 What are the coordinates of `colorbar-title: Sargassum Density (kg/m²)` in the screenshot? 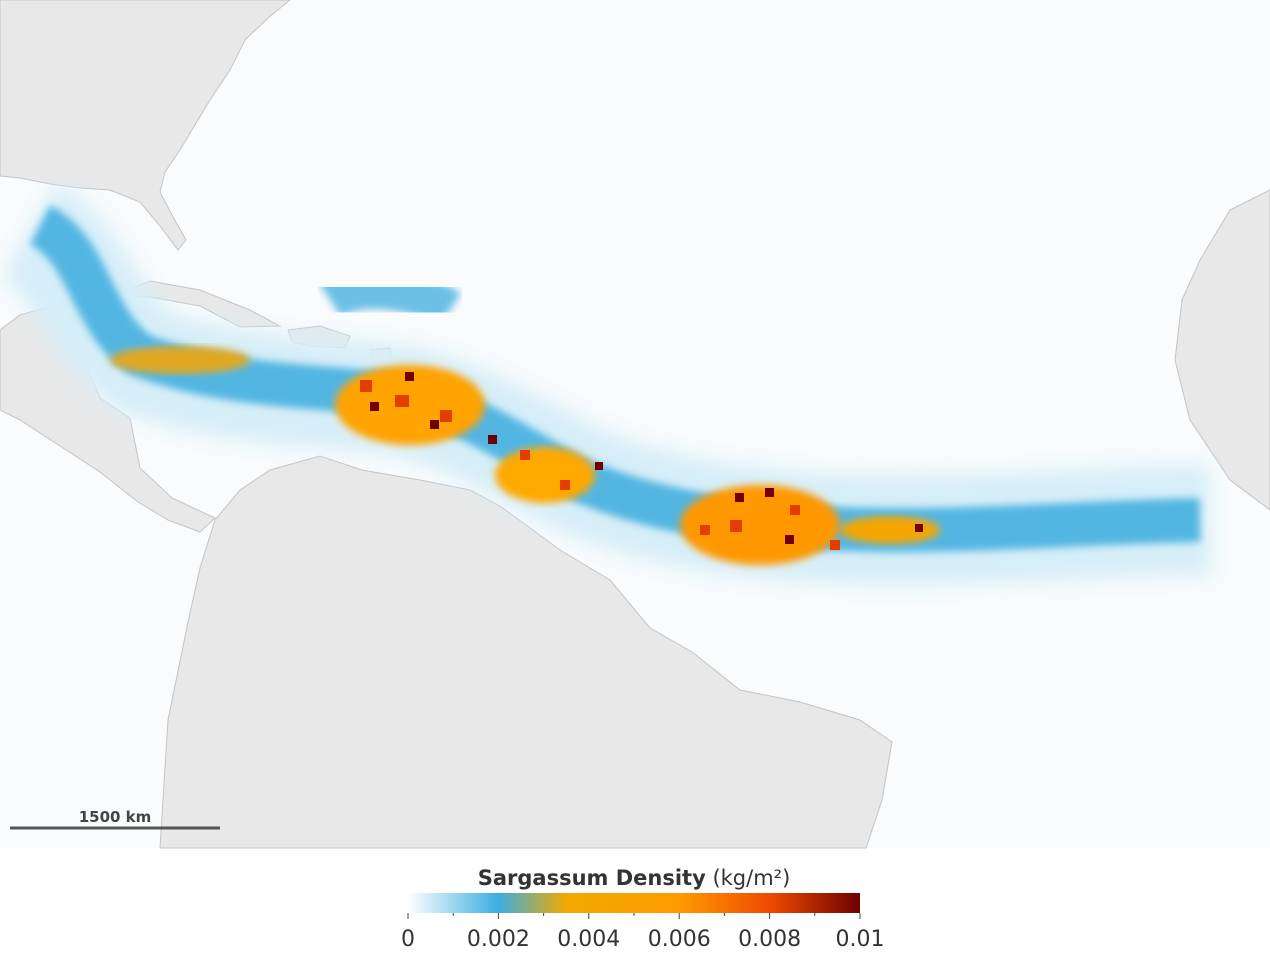 It's located at (634, 878).